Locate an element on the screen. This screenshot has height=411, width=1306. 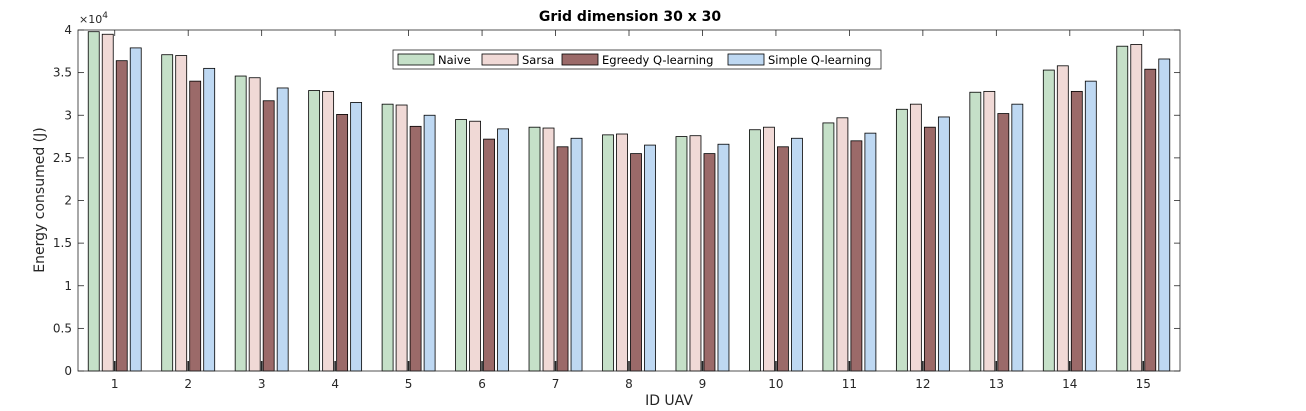
x-tick-label: 1 is located at coordinates (115, 384).